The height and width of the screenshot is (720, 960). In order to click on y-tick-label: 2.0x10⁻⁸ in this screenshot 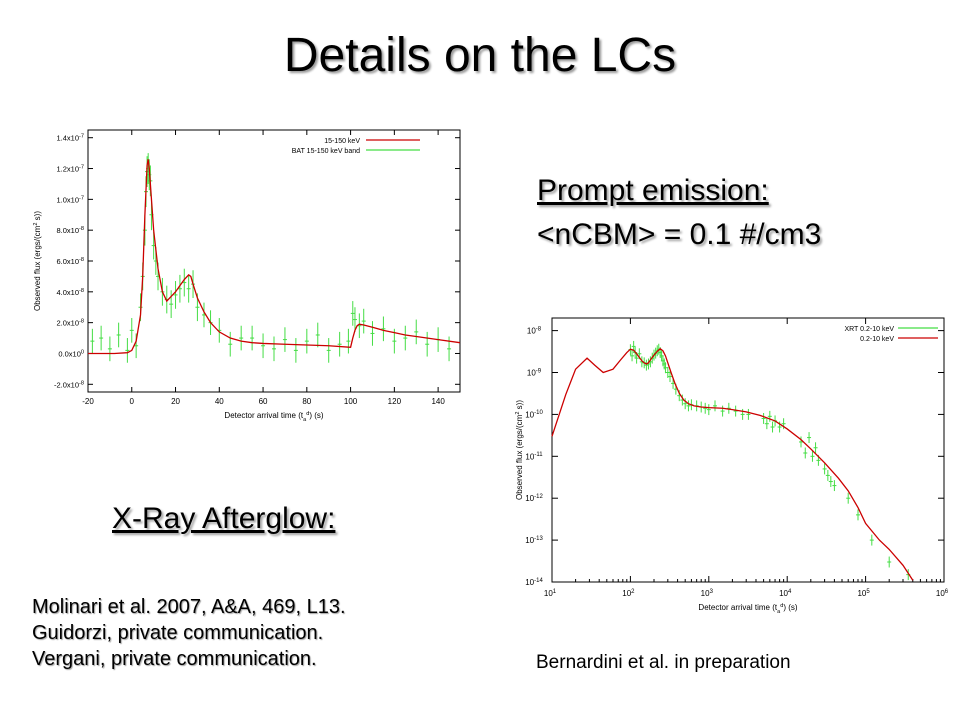, I will do `click(70, 323)`.